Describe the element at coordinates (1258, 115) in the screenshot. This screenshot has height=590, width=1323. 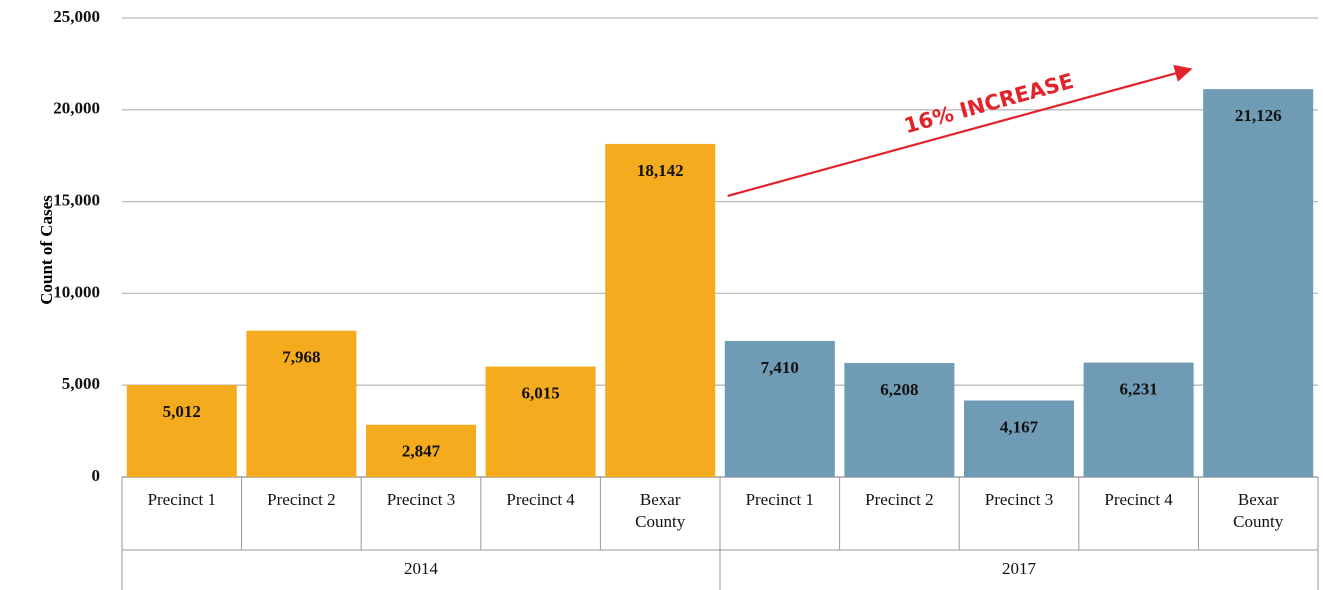
I see `value-label: 21,126` at that location.